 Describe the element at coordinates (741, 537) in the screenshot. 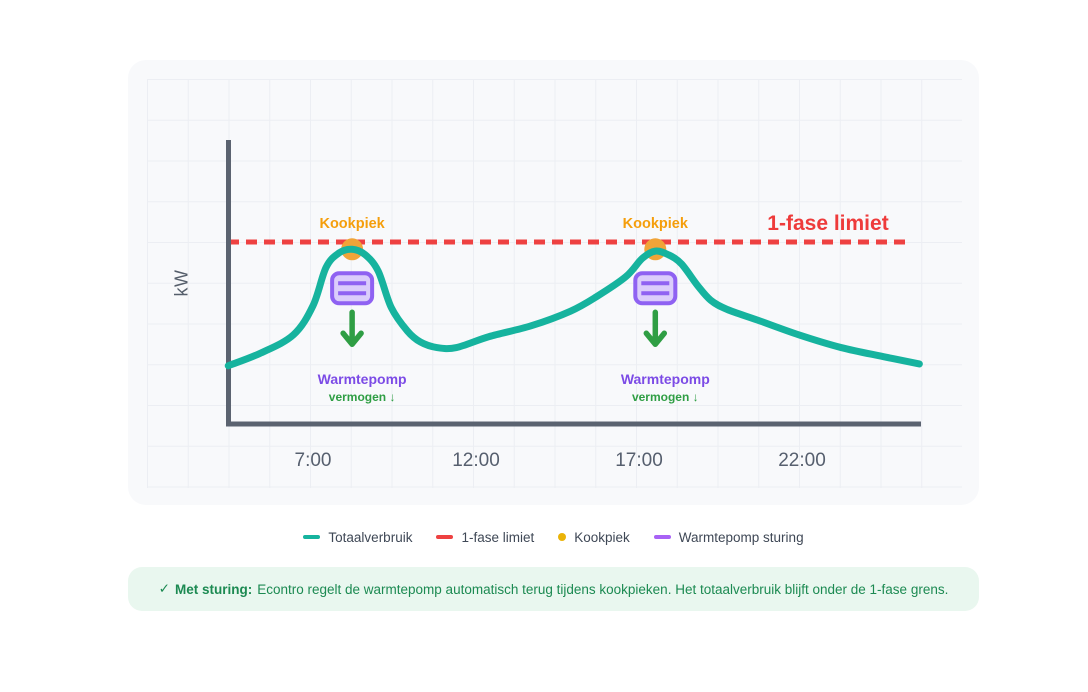

I see `legend-label: Warmtepomp sturing` at that location.